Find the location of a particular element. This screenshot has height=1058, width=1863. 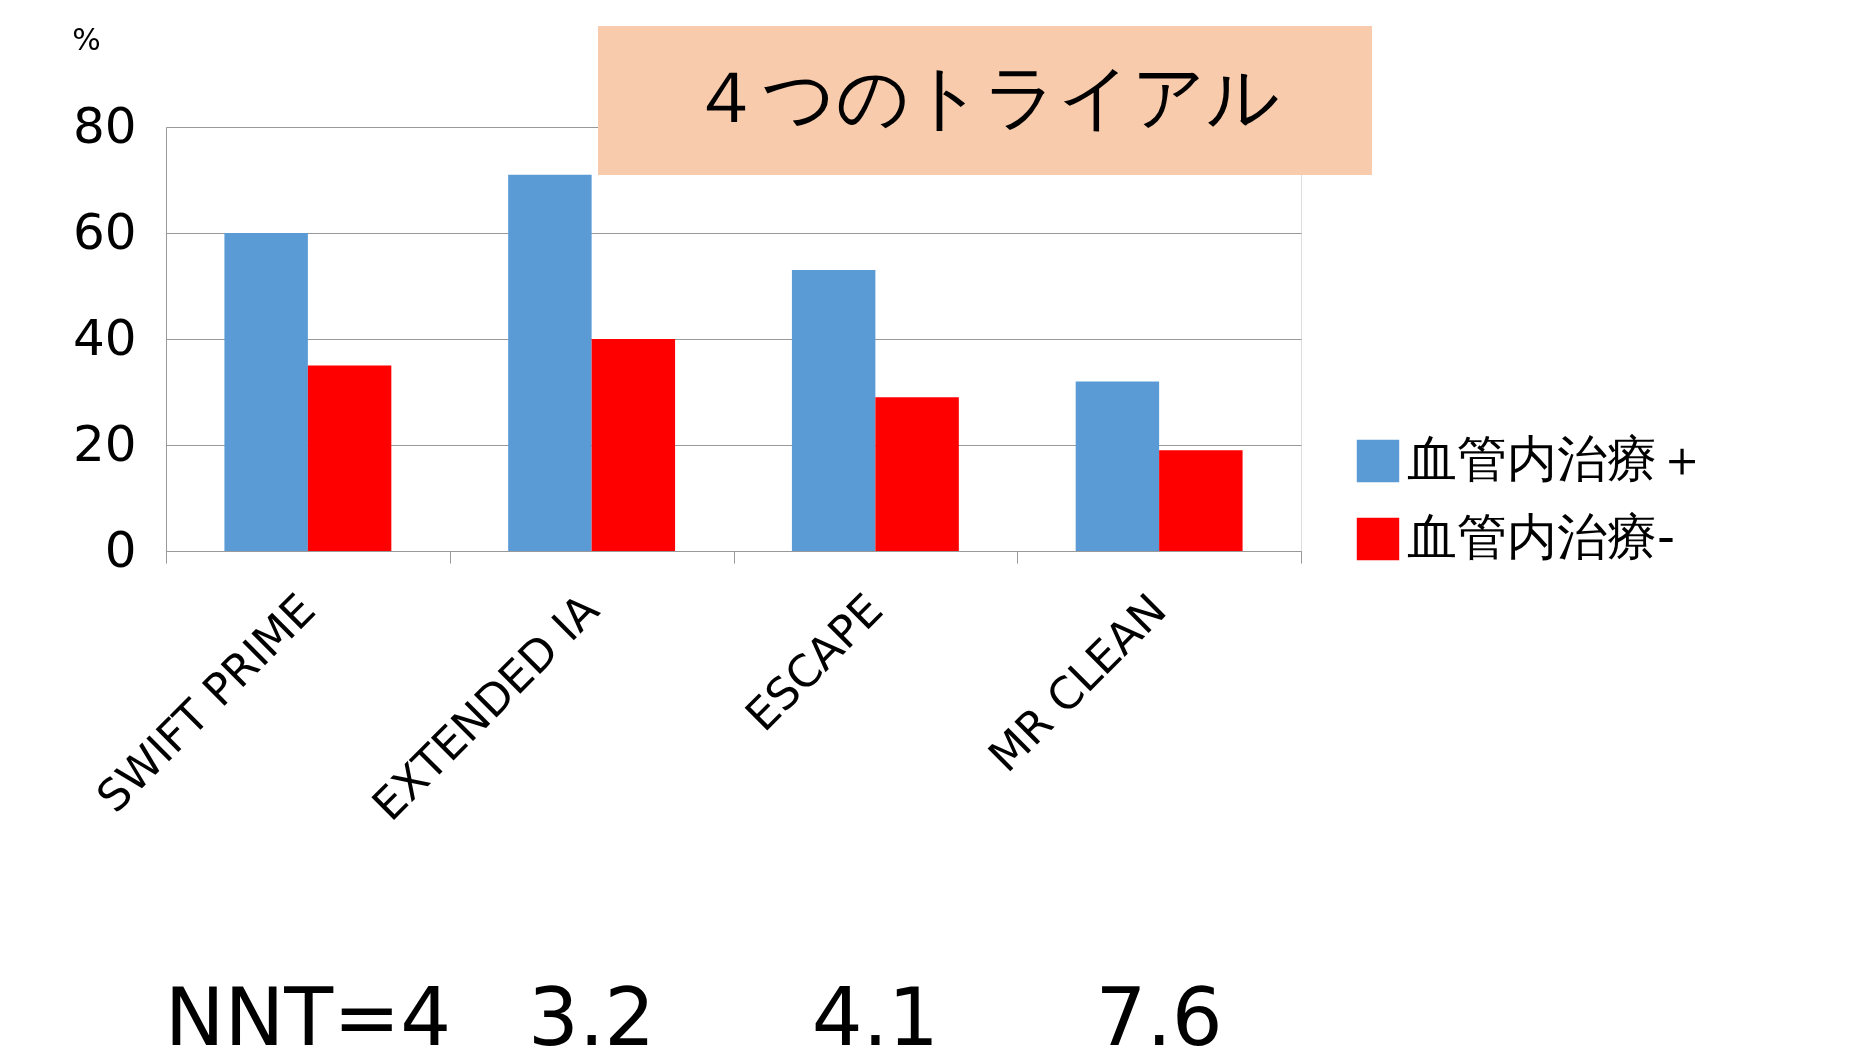

legend-label: 血管内治療＋ is located at coordinates (1557, 459).